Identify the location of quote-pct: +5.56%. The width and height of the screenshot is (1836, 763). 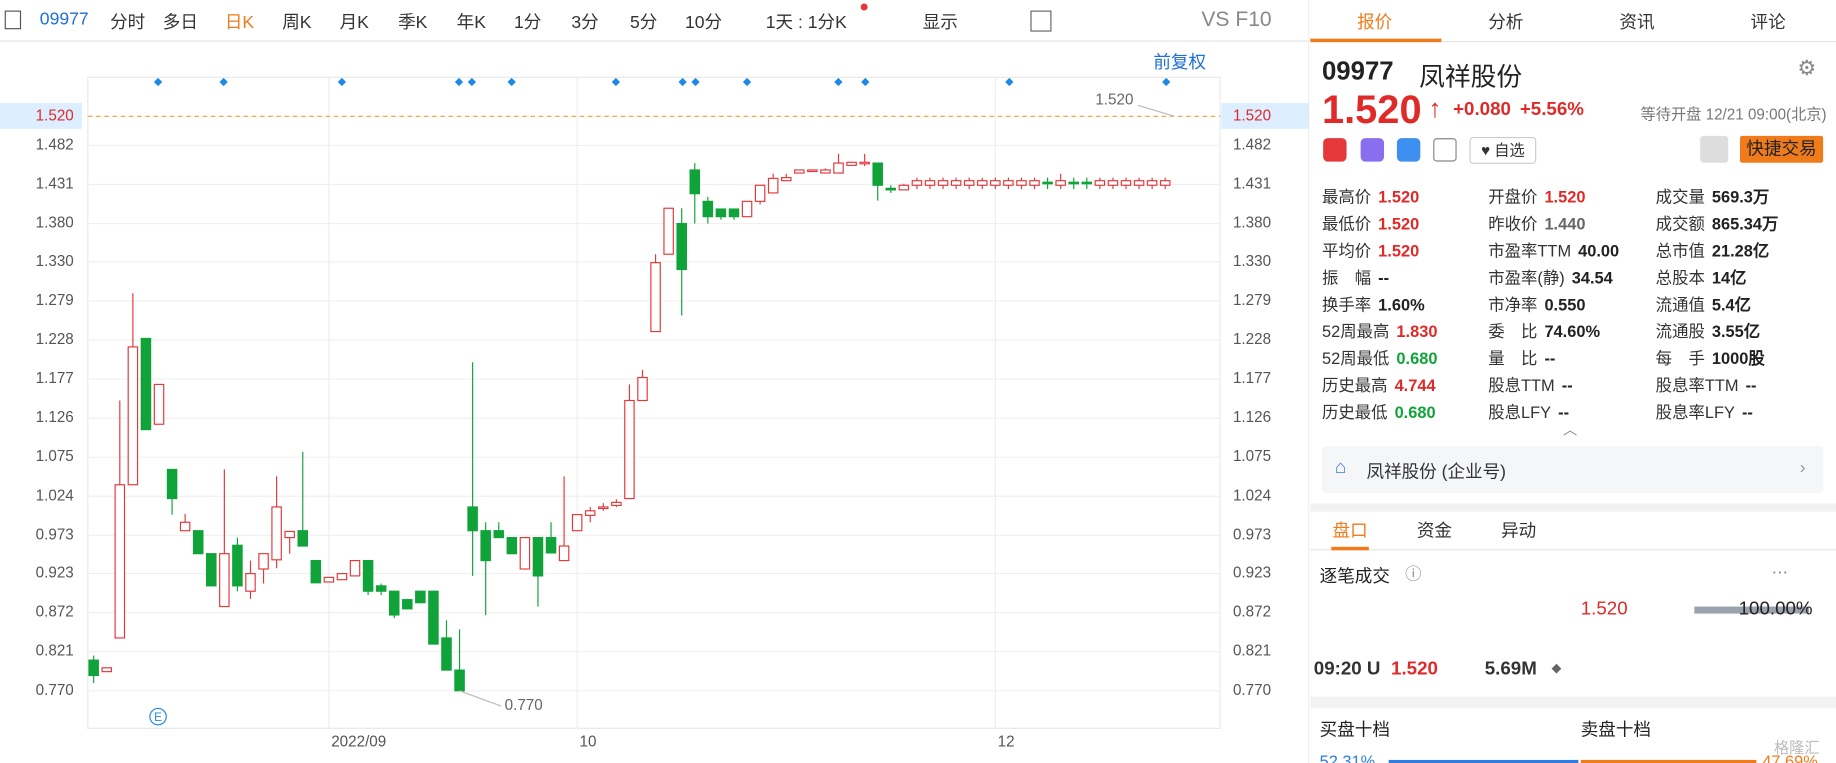
(1551, 109).